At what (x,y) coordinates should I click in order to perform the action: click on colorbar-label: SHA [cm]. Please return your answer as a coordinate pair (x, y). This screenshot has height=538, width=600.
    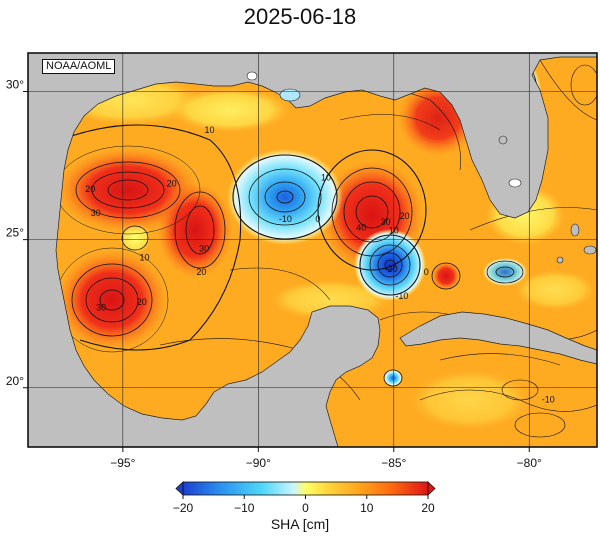
    Looking at the image, I should click on (300, 524).